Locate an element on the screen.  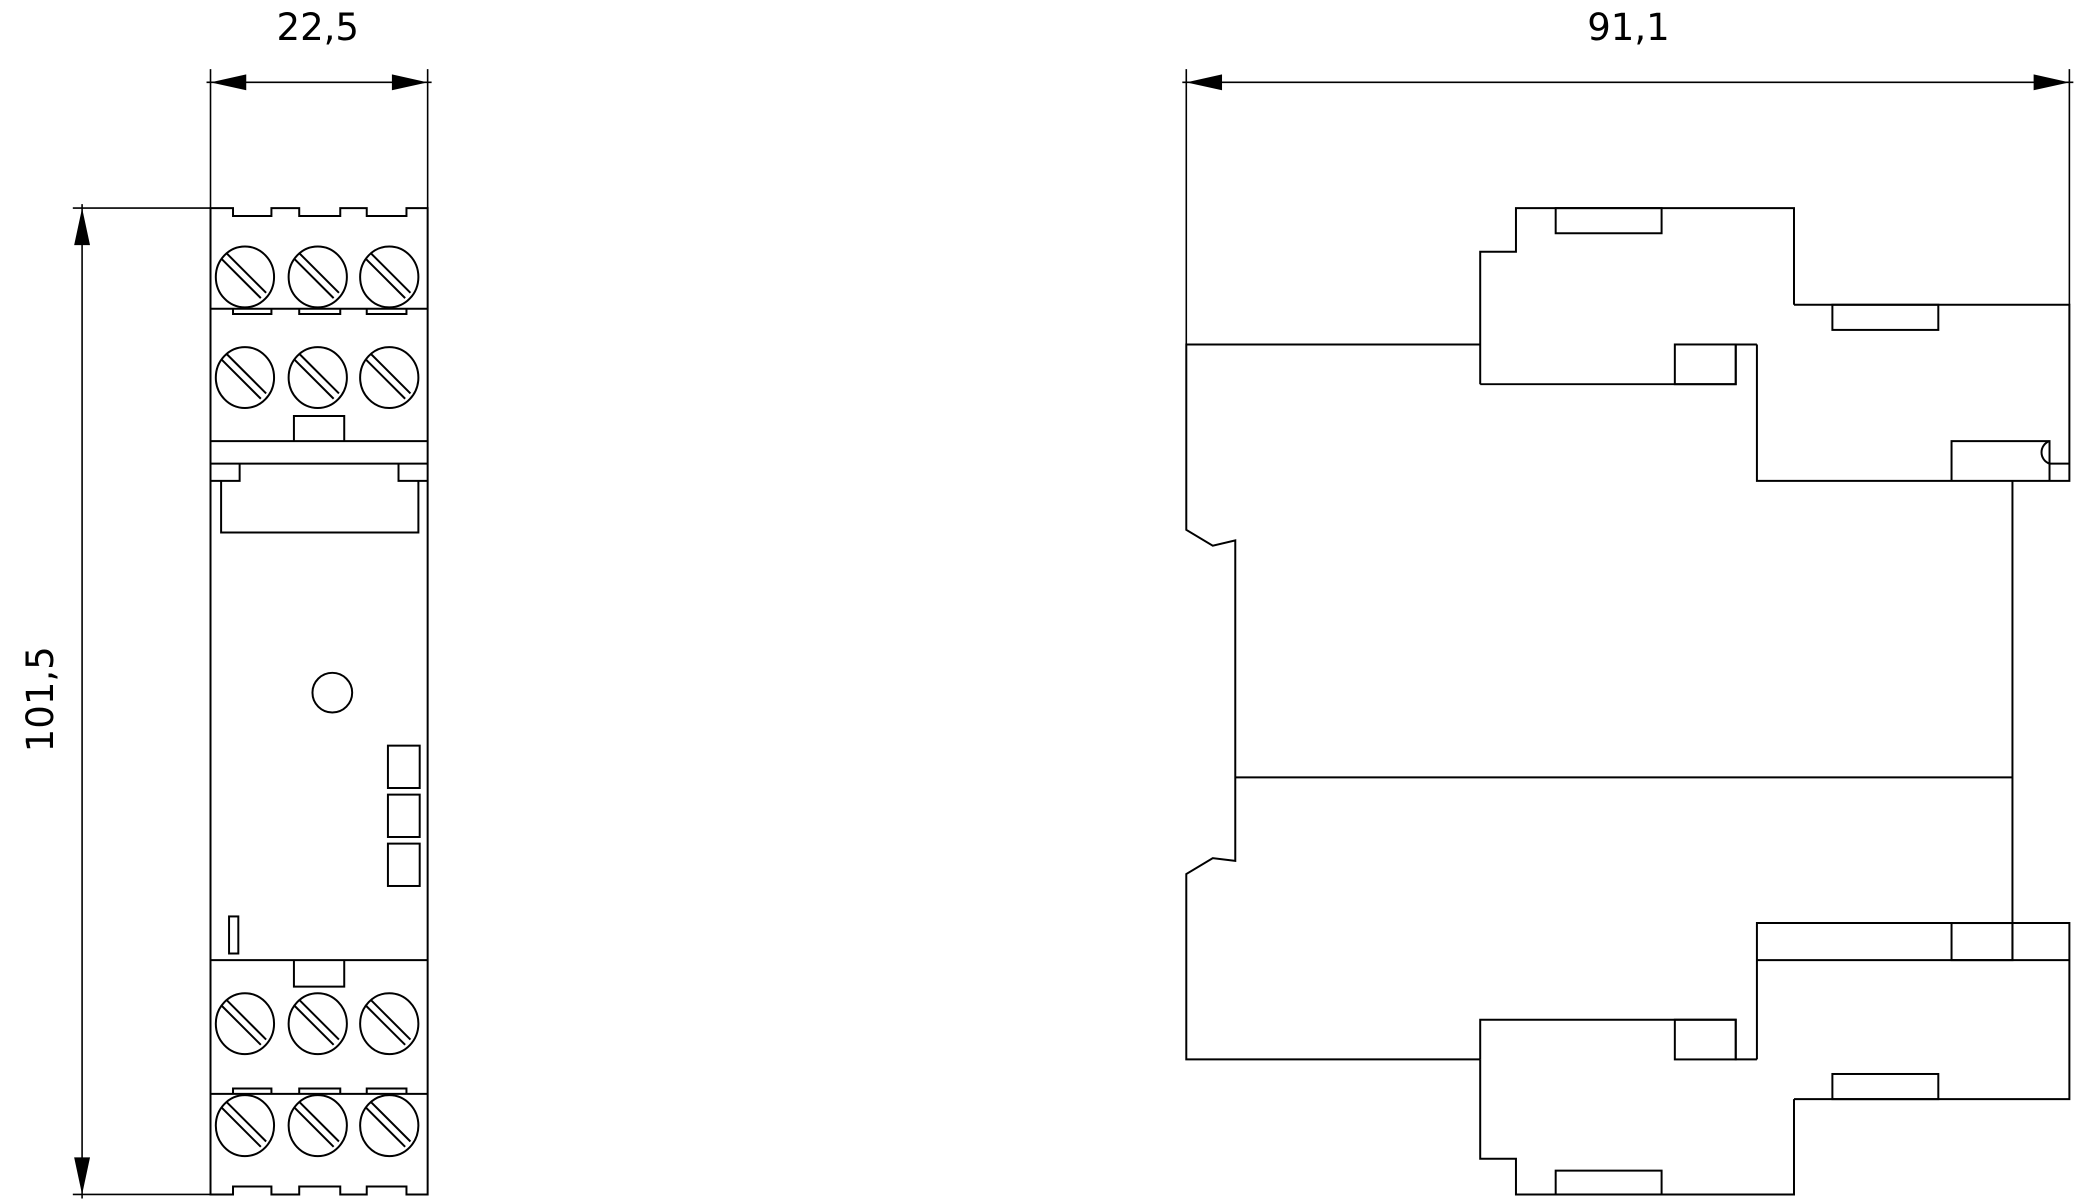
width-dimension: 22,5 is located at coordinates (319, 107).